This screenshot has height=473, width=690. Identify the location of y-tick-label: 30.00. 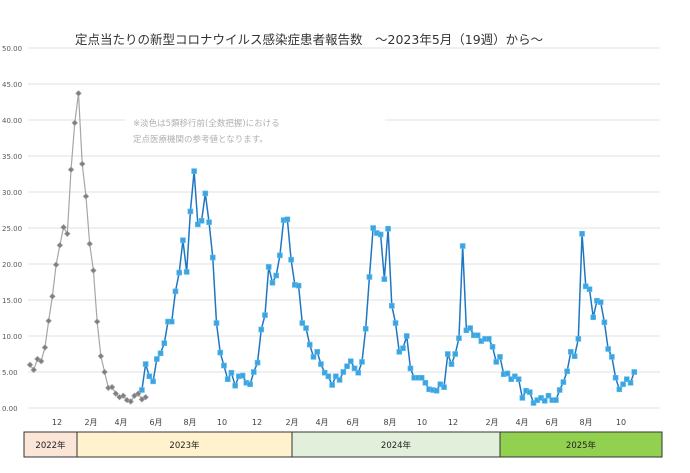
(12, 193).